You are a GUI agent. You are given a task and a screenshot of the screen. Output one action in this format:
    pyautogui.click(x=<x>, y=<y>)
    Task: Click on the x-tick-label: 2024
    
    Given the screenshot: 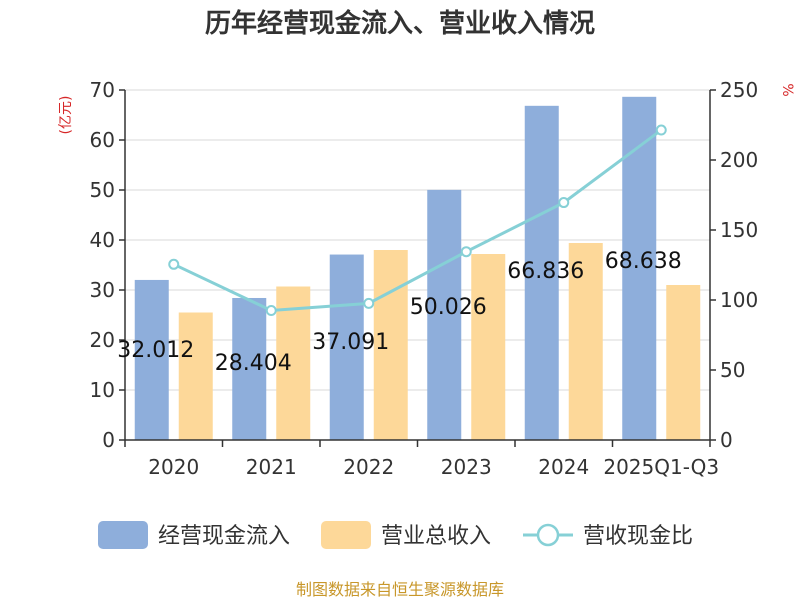 What is the action you would take?
    pyautogui.click(x=563, y=467)
    